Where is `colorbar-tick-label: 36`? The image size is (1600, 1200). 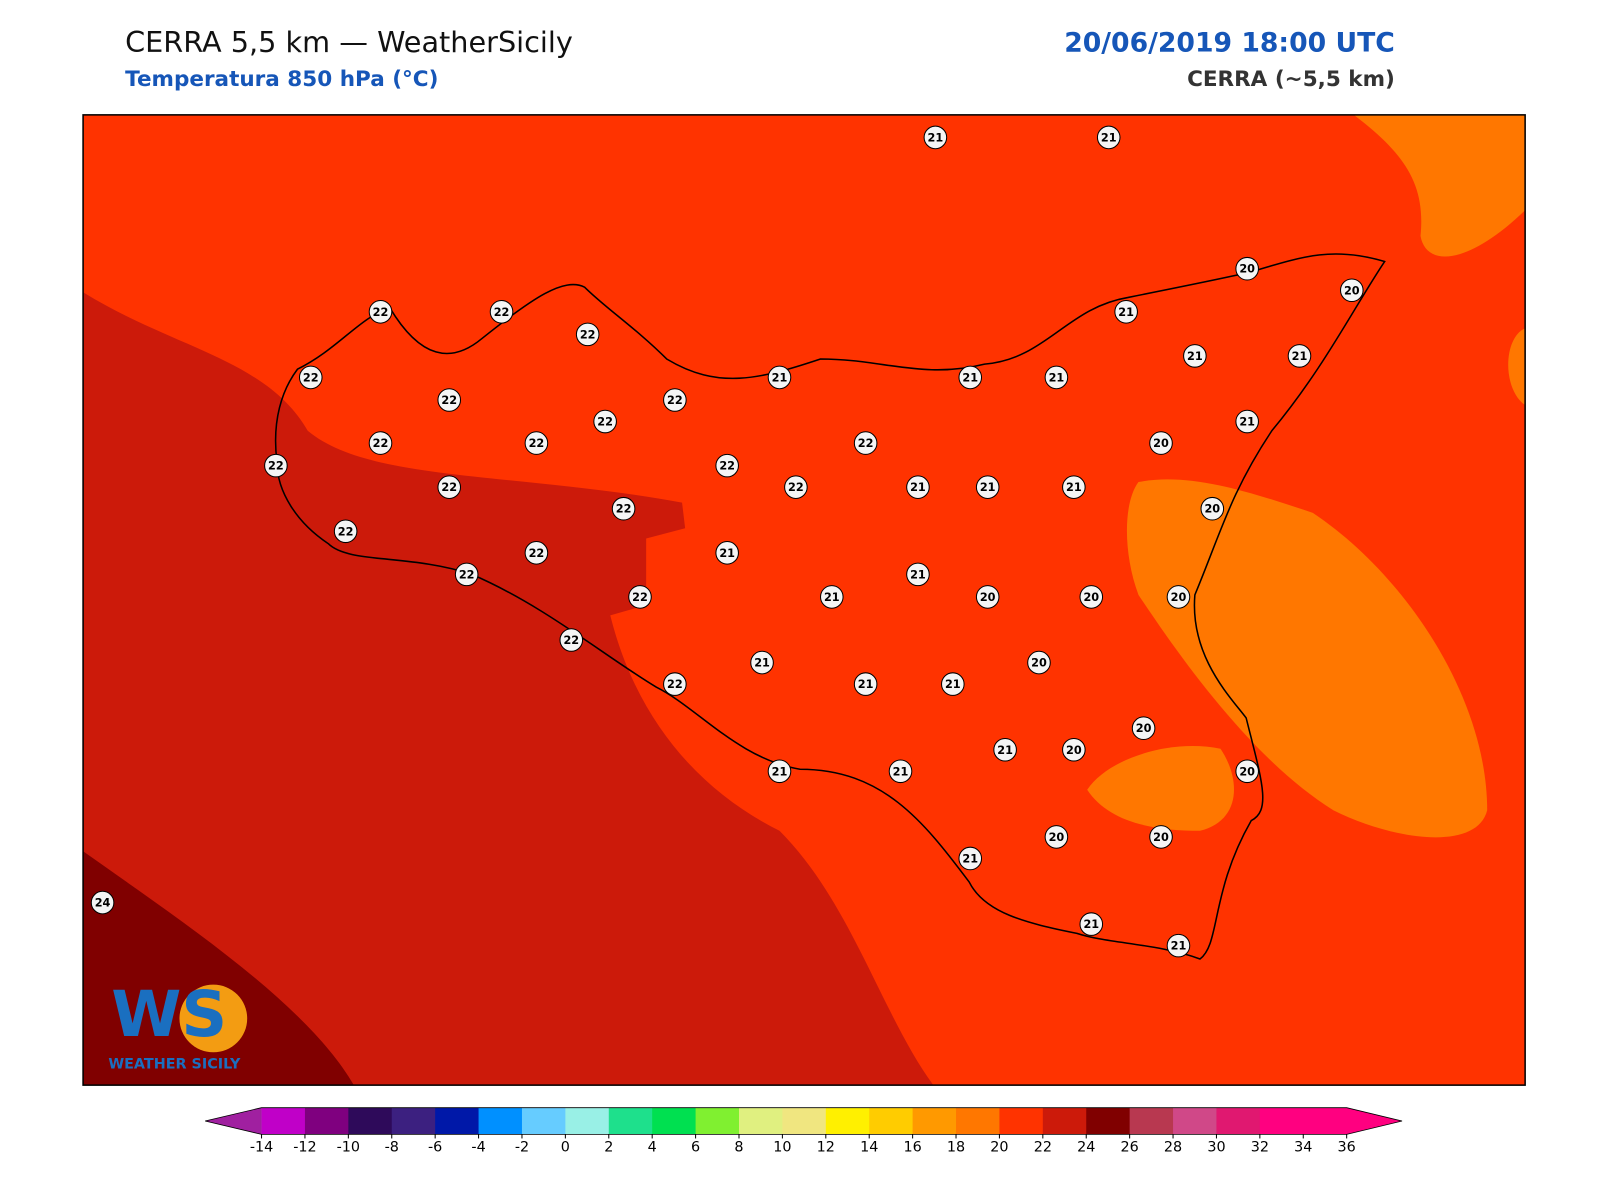 colorbar-tick-label: 36 is located at coordinates (1347, 1148).